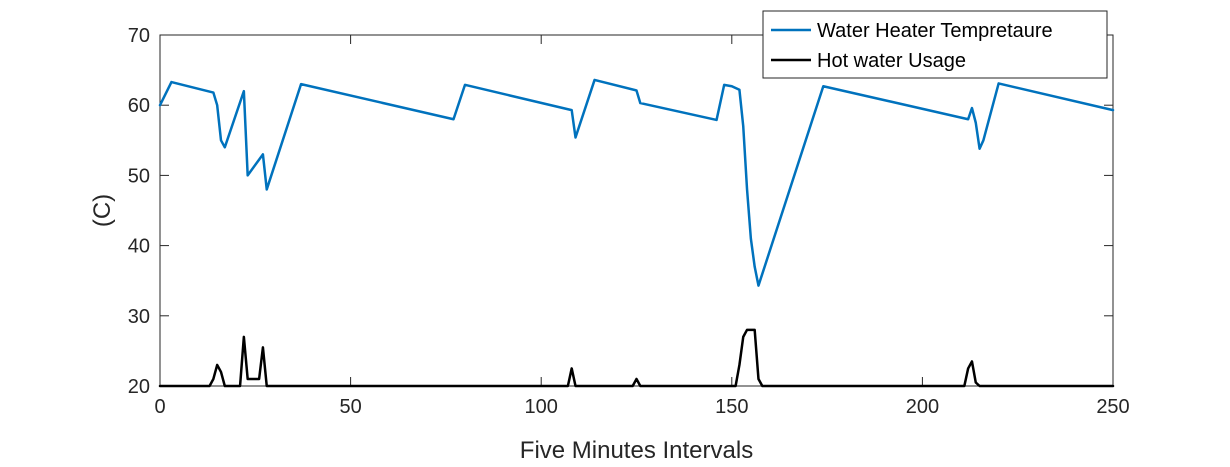  I want to click on x-tick-label: 150, so click(731, 407).